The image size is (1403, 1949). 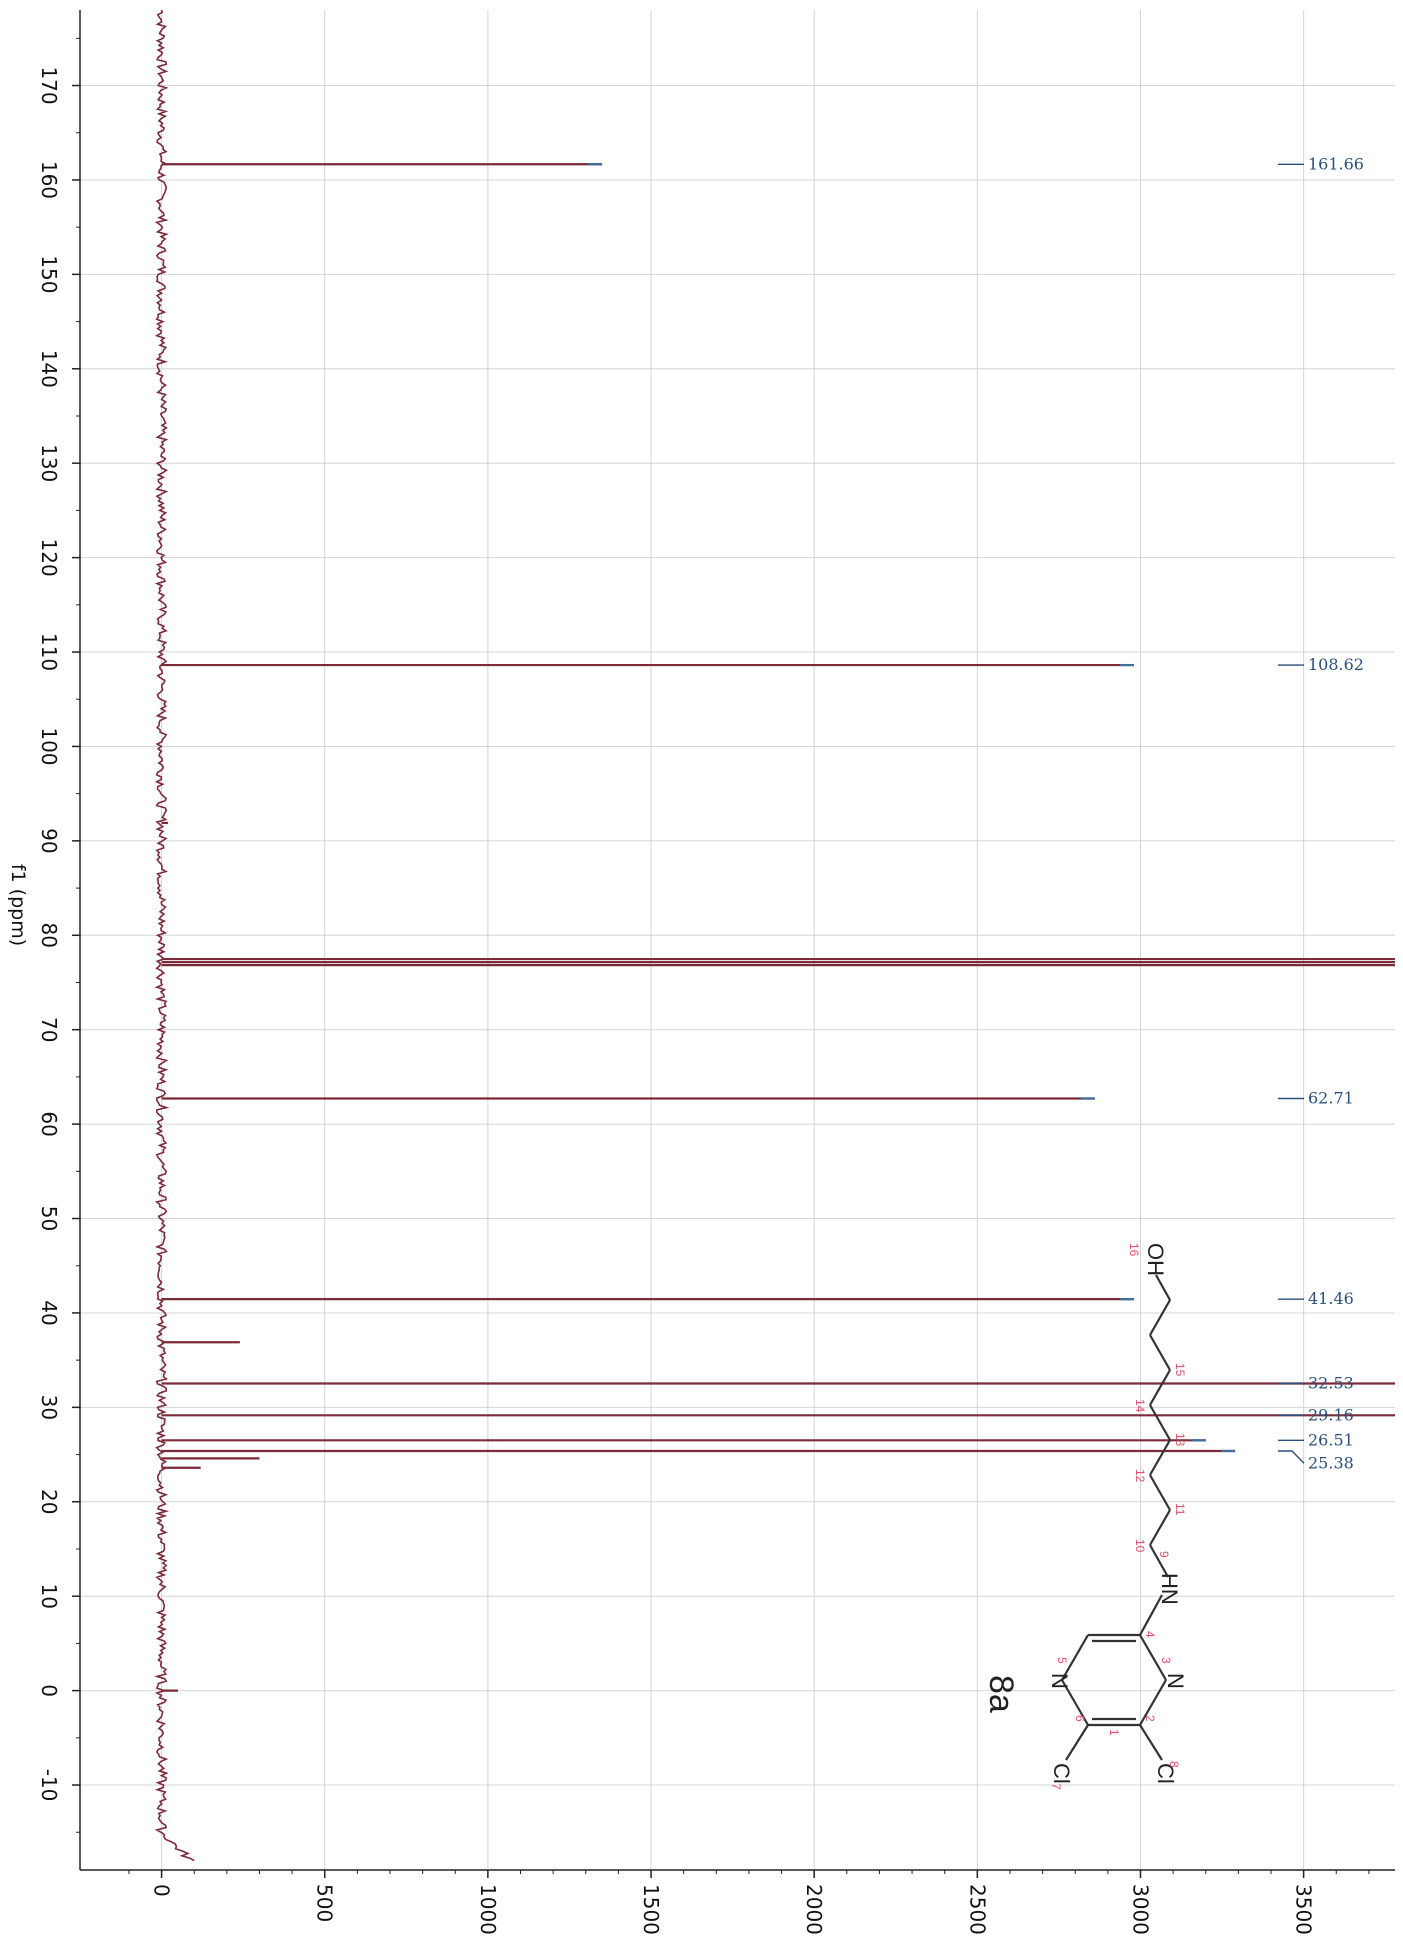 I want to click on atom-number-13: 13, so click(x=1180, y=1440).